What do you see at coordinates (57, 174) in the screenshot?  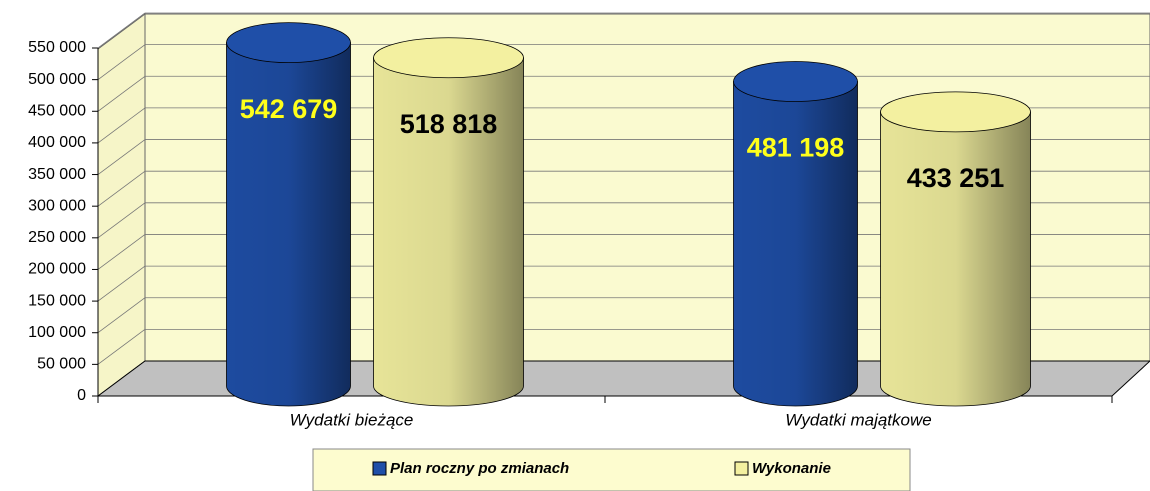 I see `y-tick-label: 350 000` at bounding box center [57, 174].